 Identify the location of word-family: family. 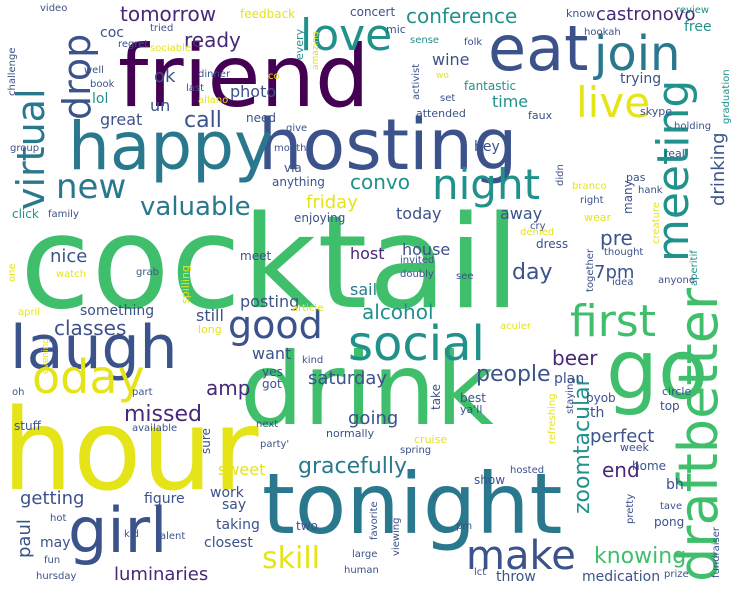
(63, 214).